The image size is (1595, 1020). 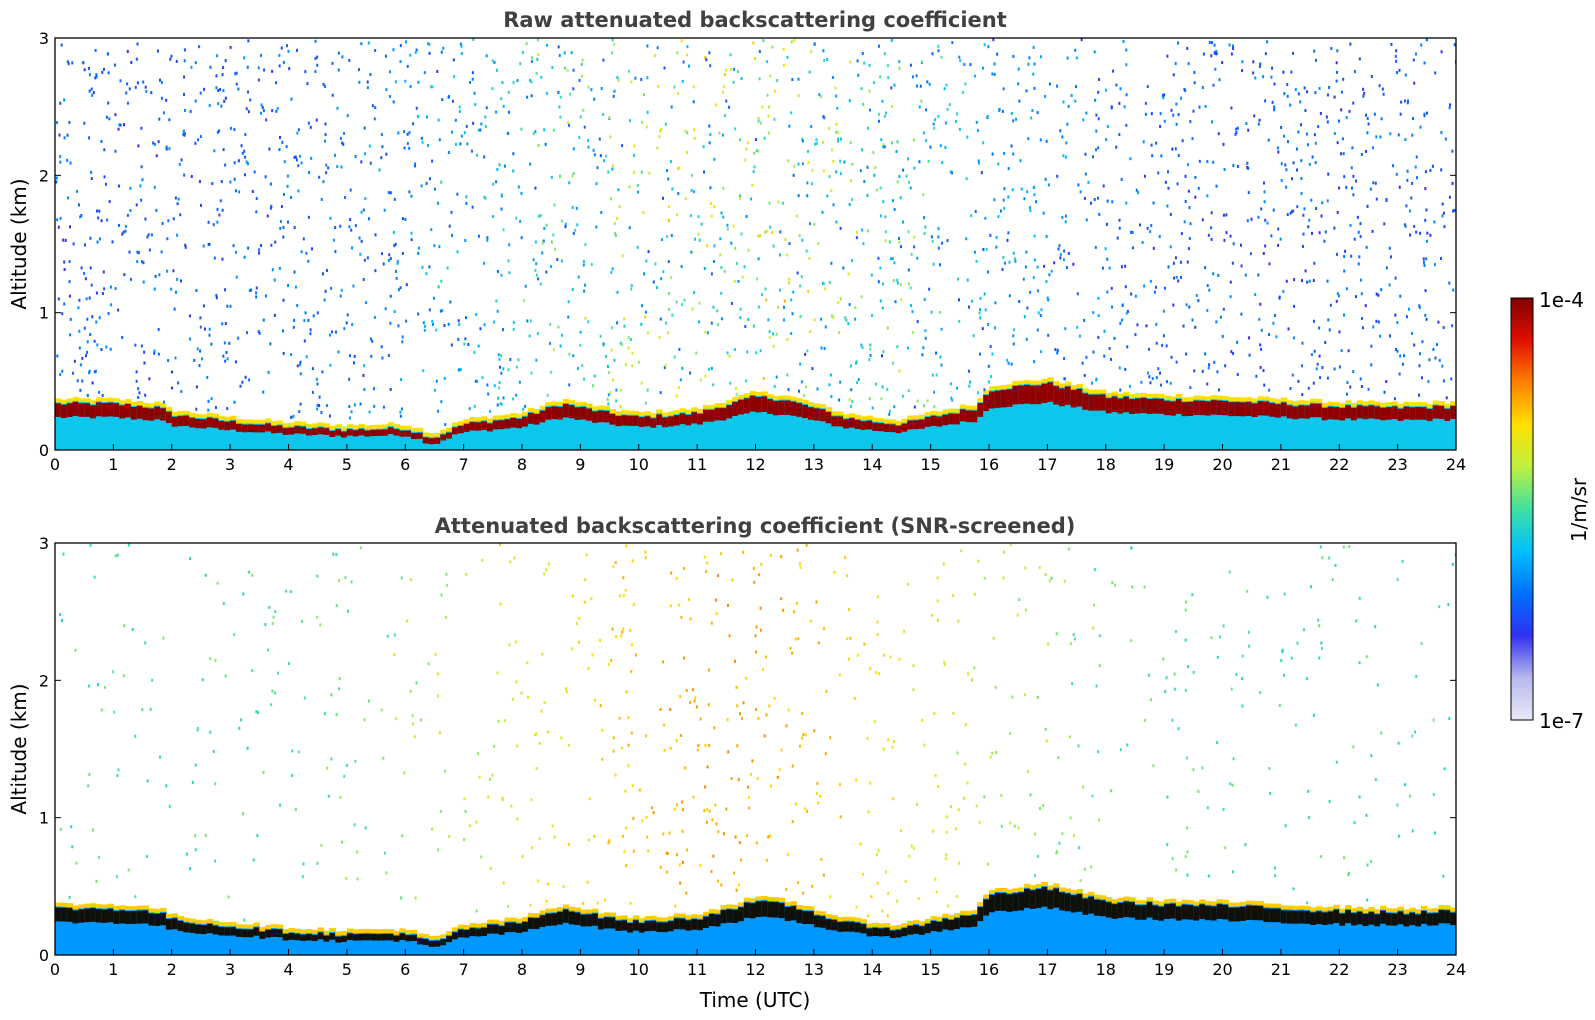 What do you see at coordinates (113, 464) in the screenshot?
I see `x-tick-label: 1` at bounding box center [113, 464].